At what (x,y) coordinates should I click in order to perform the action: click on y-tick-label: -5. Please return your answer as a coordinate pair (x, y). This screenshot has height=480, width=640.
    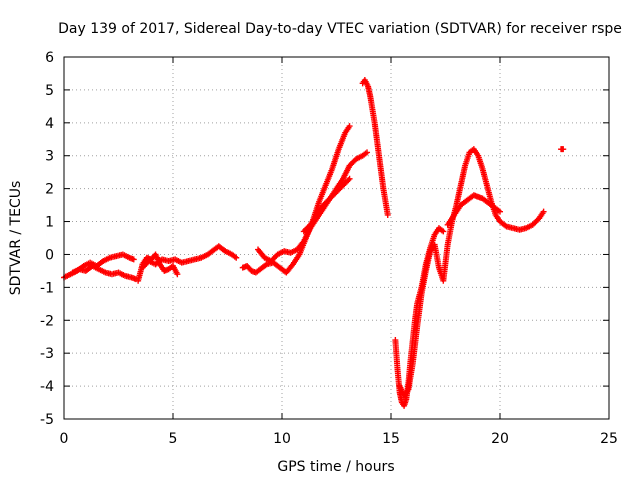
    Looking at the image, I should click on (47, 420).